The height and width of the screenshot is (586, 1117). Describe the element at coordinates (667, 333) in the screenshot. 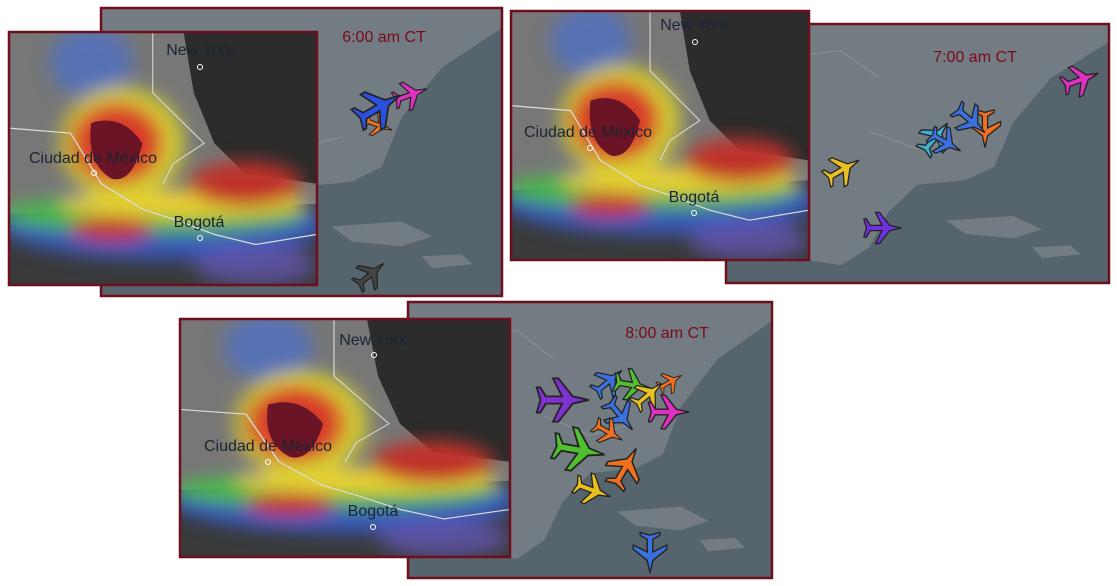

I see `time-label: 8:00 am CT` at that location.